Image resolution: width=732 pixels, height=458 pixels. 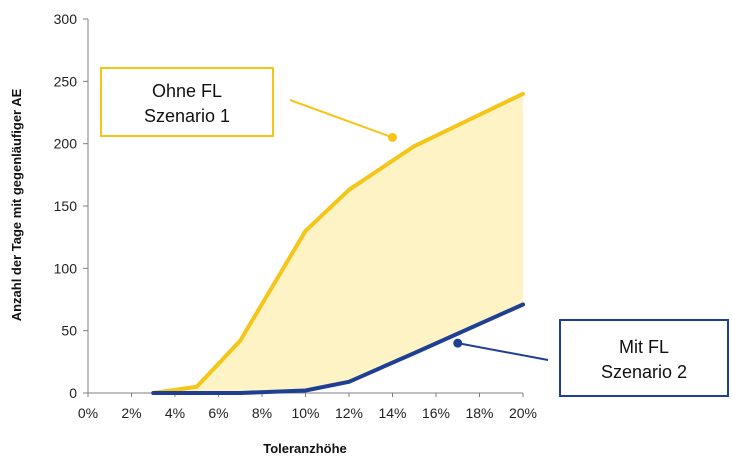 What do you see at coordinates (392, 413) in the screenshot?
I see `x-tick-label: 14%` at bounding box center [392, 413].